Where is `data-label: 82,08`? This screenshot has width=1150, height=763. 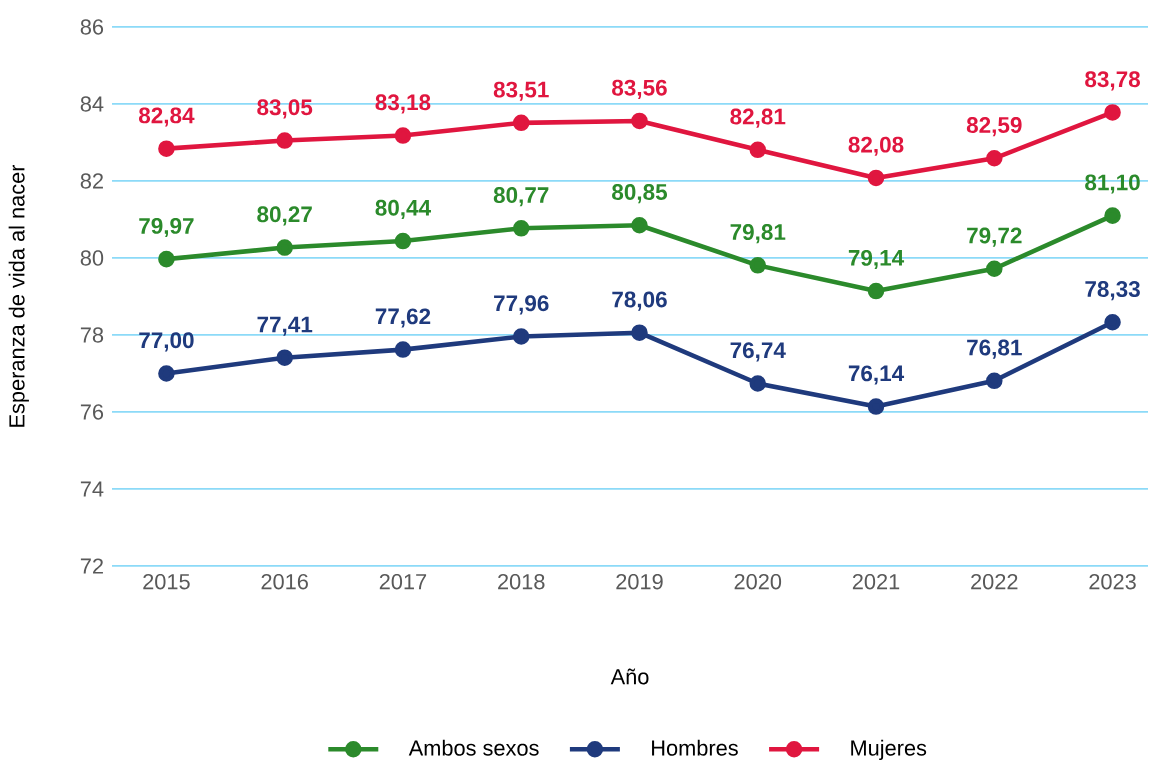 data-label: 82,08 is located at coordinates (876, 146).